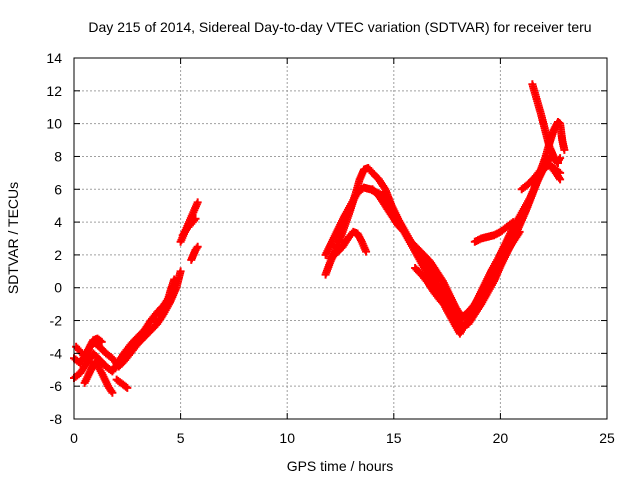  I want to click on series-trace-c, so click(98, 377).